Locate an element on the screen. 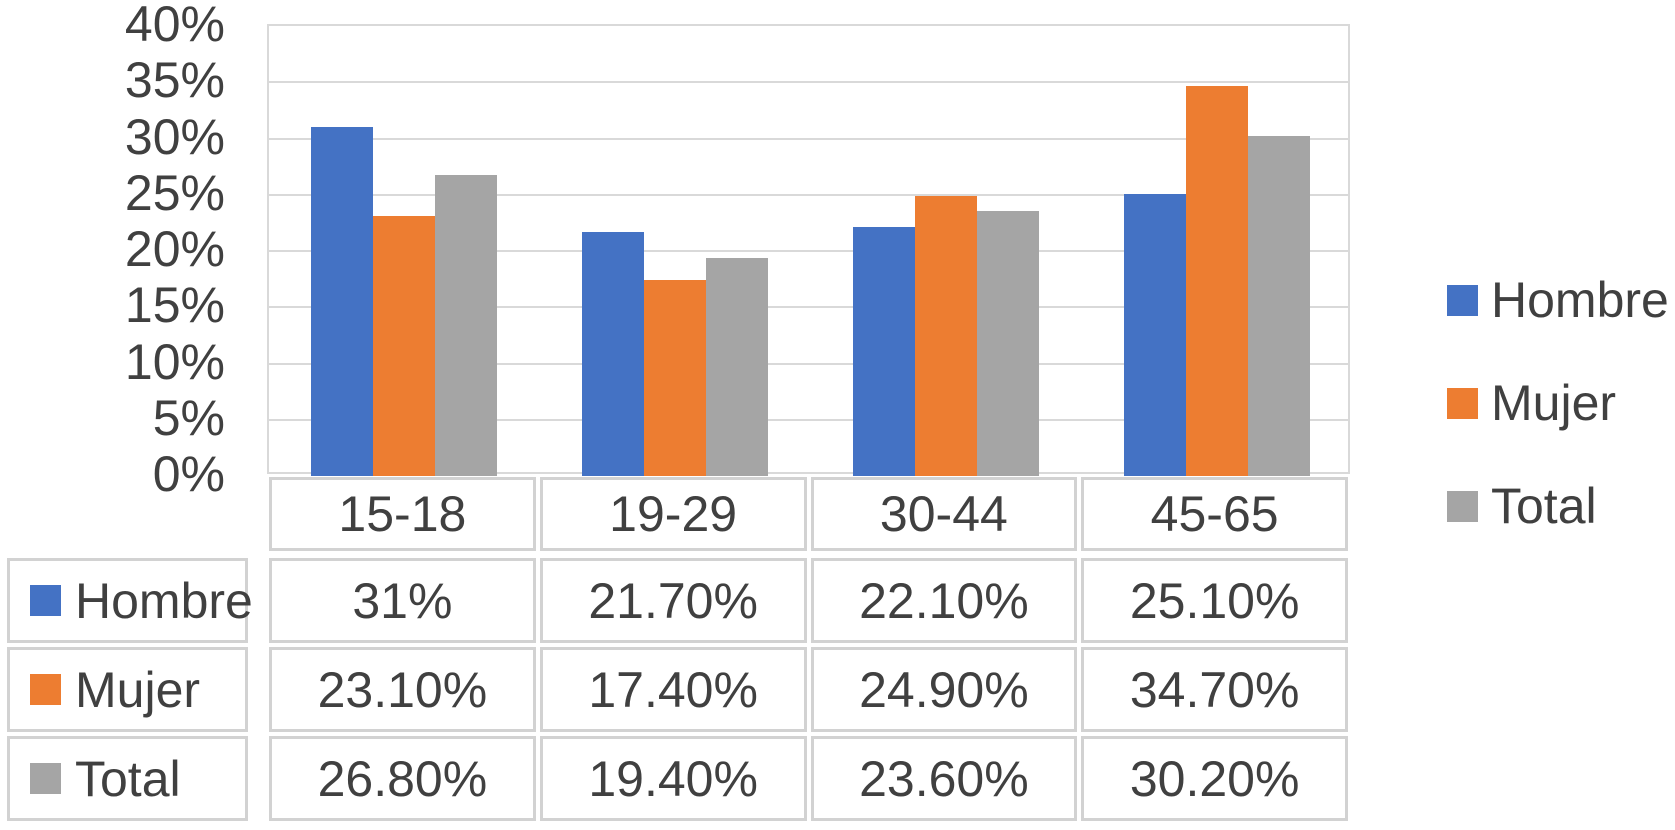 The height and width of the screenshot is (830, 1675). gridline-25% is located at coordinates (808, 194).